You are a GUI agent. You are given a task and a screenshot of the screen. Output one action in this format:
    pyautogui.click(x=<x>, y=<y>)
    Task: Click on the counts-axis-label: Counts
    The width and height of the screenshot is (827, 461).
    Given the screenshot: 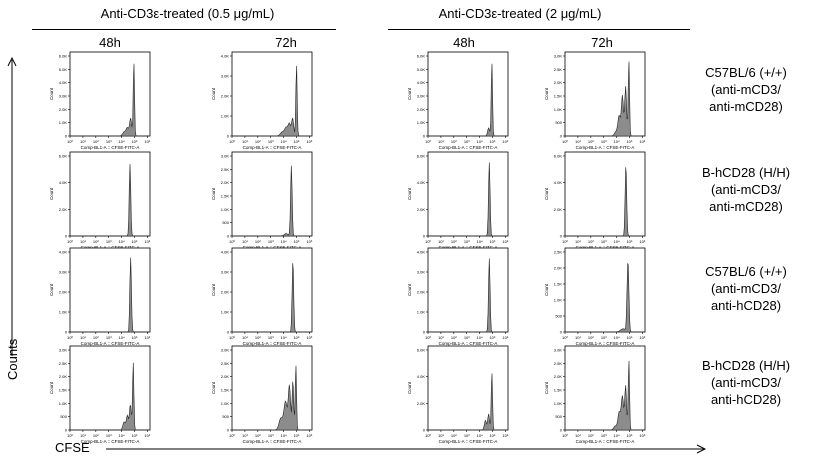 What is the action you would take?
    pyautogui.click(x=12, y=359)
    